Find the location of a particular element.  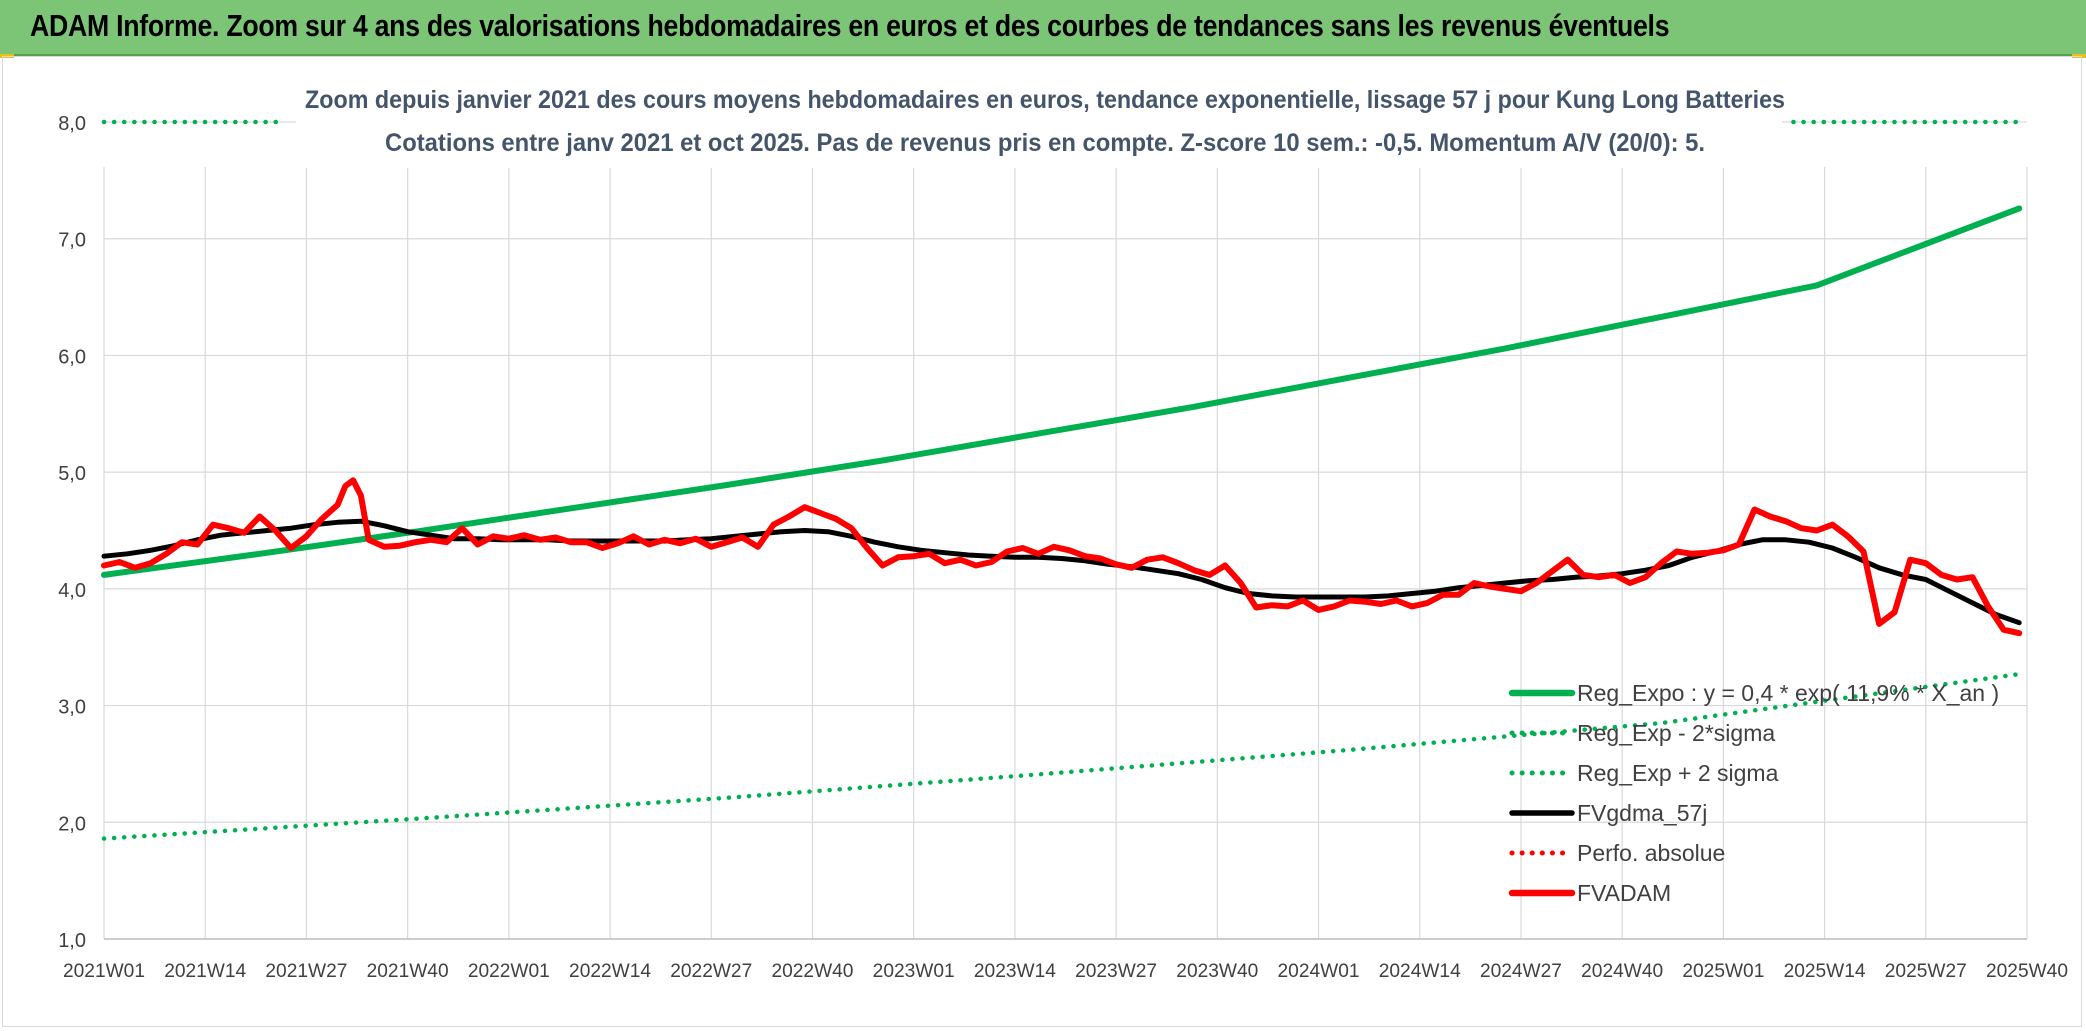

x-tick-label: 2024W27 is located at coordinates (1521, 971).